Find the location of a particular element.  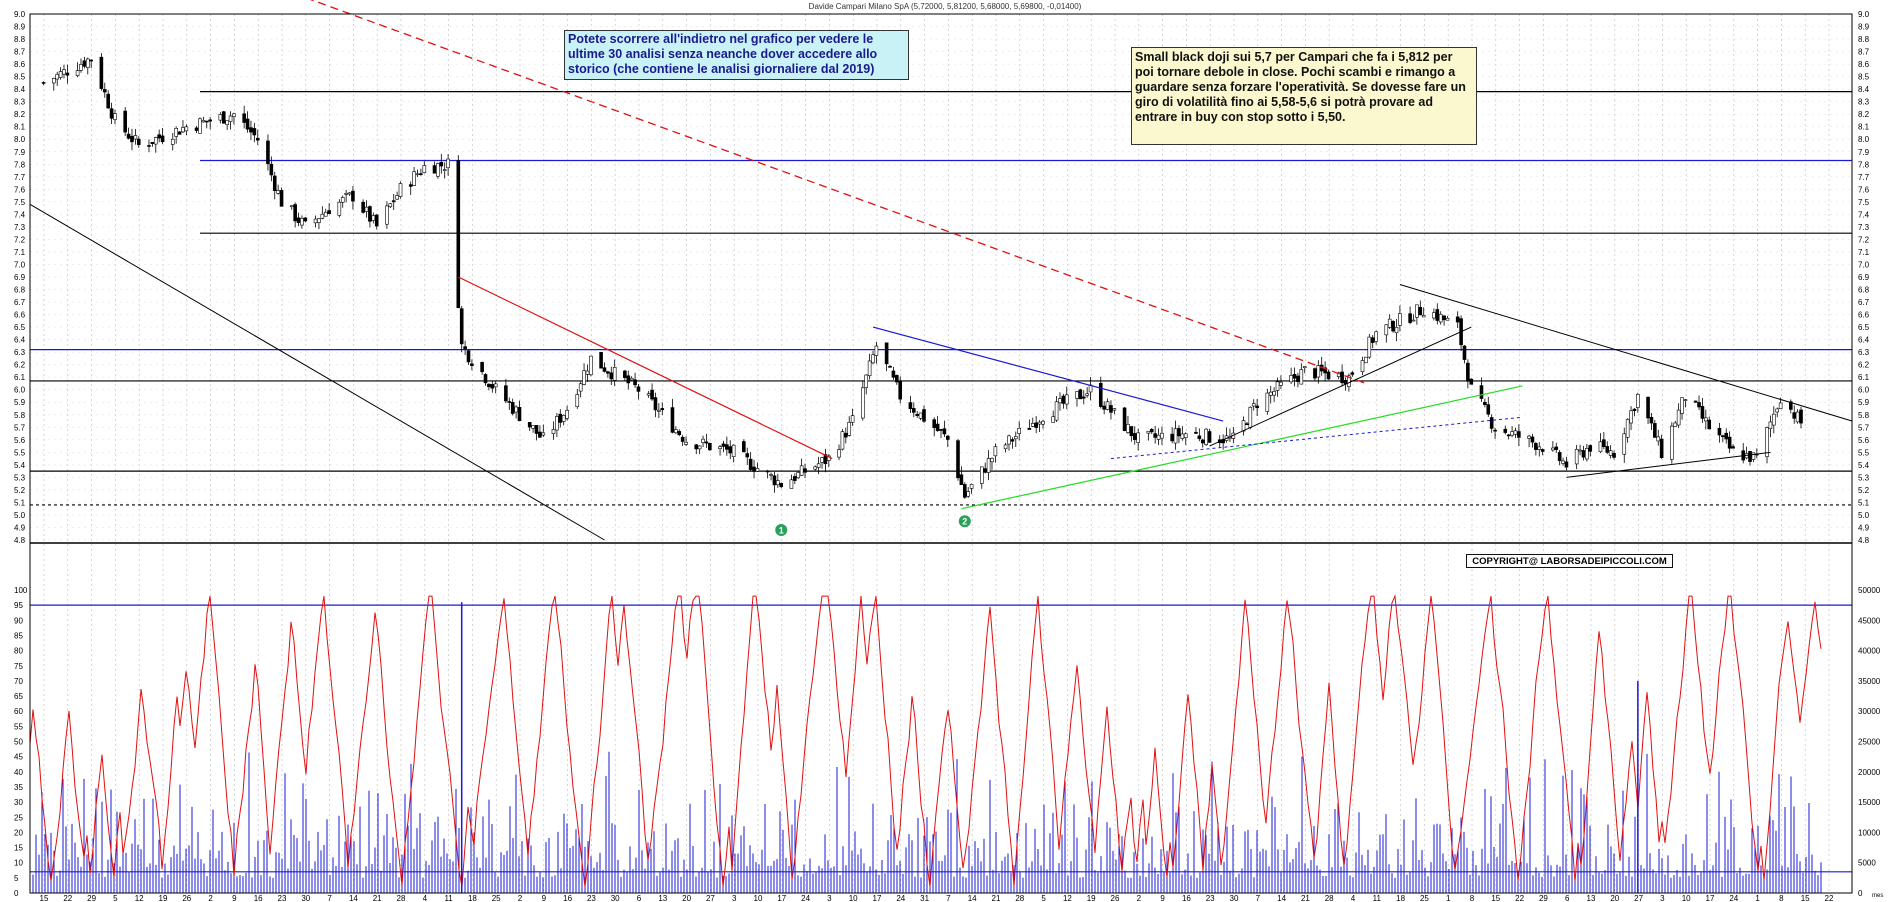

trendline-triangle-low is located at coordinates (1668, 464).